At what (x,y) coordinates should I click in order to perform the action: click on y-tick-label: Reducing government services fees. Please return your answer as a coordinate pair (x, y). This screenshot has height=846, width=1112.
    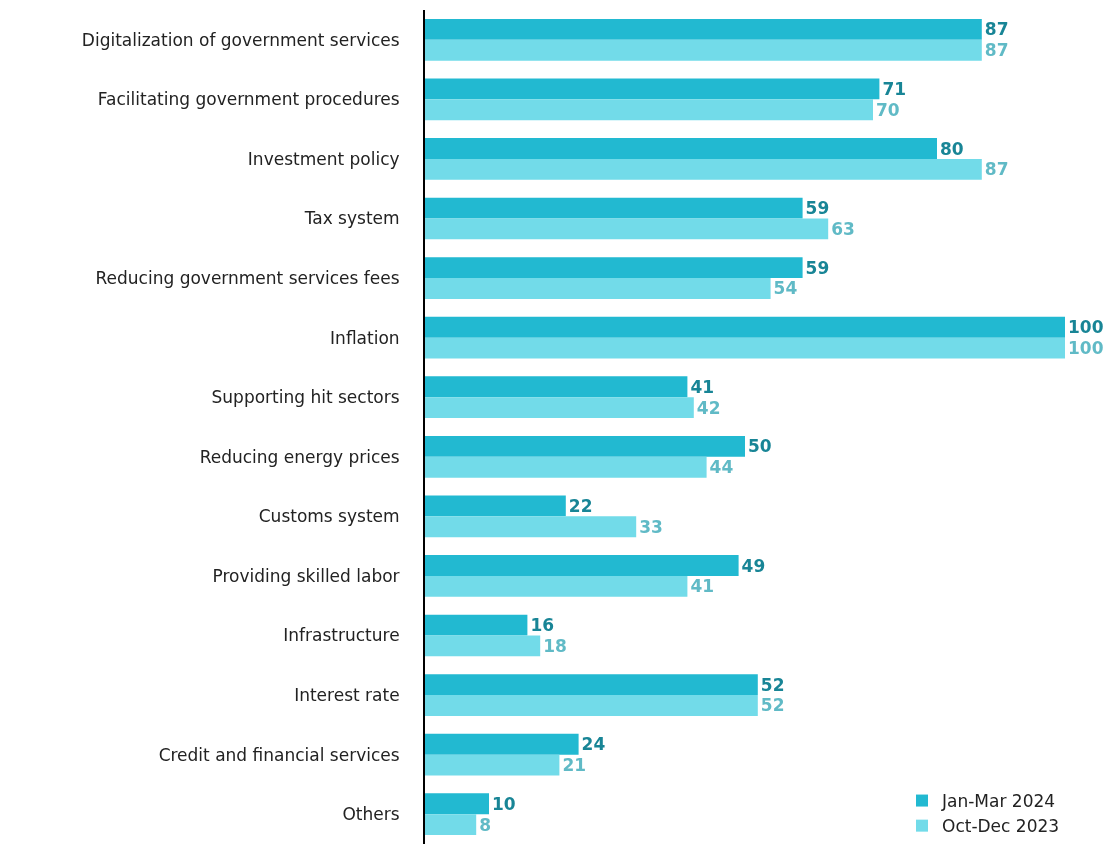
    Looking at the image, I should click on (247, 278).